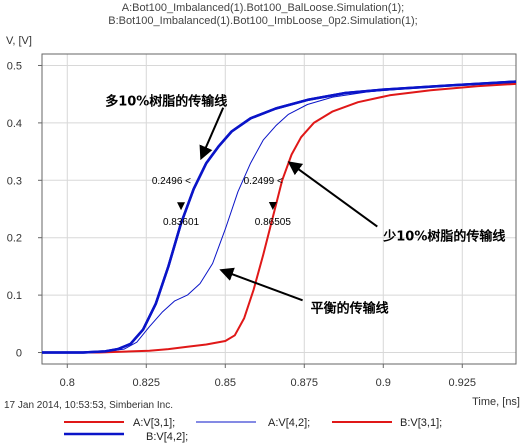 The height and width of the screenshot is (444, 526). I want to click on x-tick-label: 0.8, so click(67, 383).